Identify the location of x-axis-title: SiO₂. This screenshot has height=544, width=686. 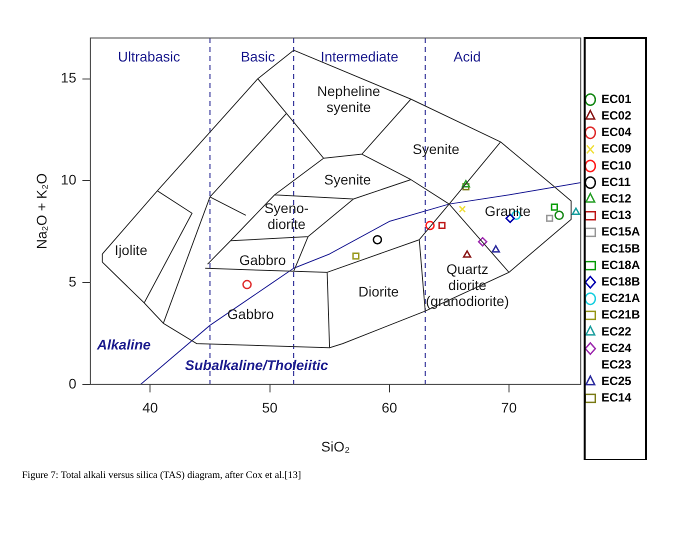
(335, 446).